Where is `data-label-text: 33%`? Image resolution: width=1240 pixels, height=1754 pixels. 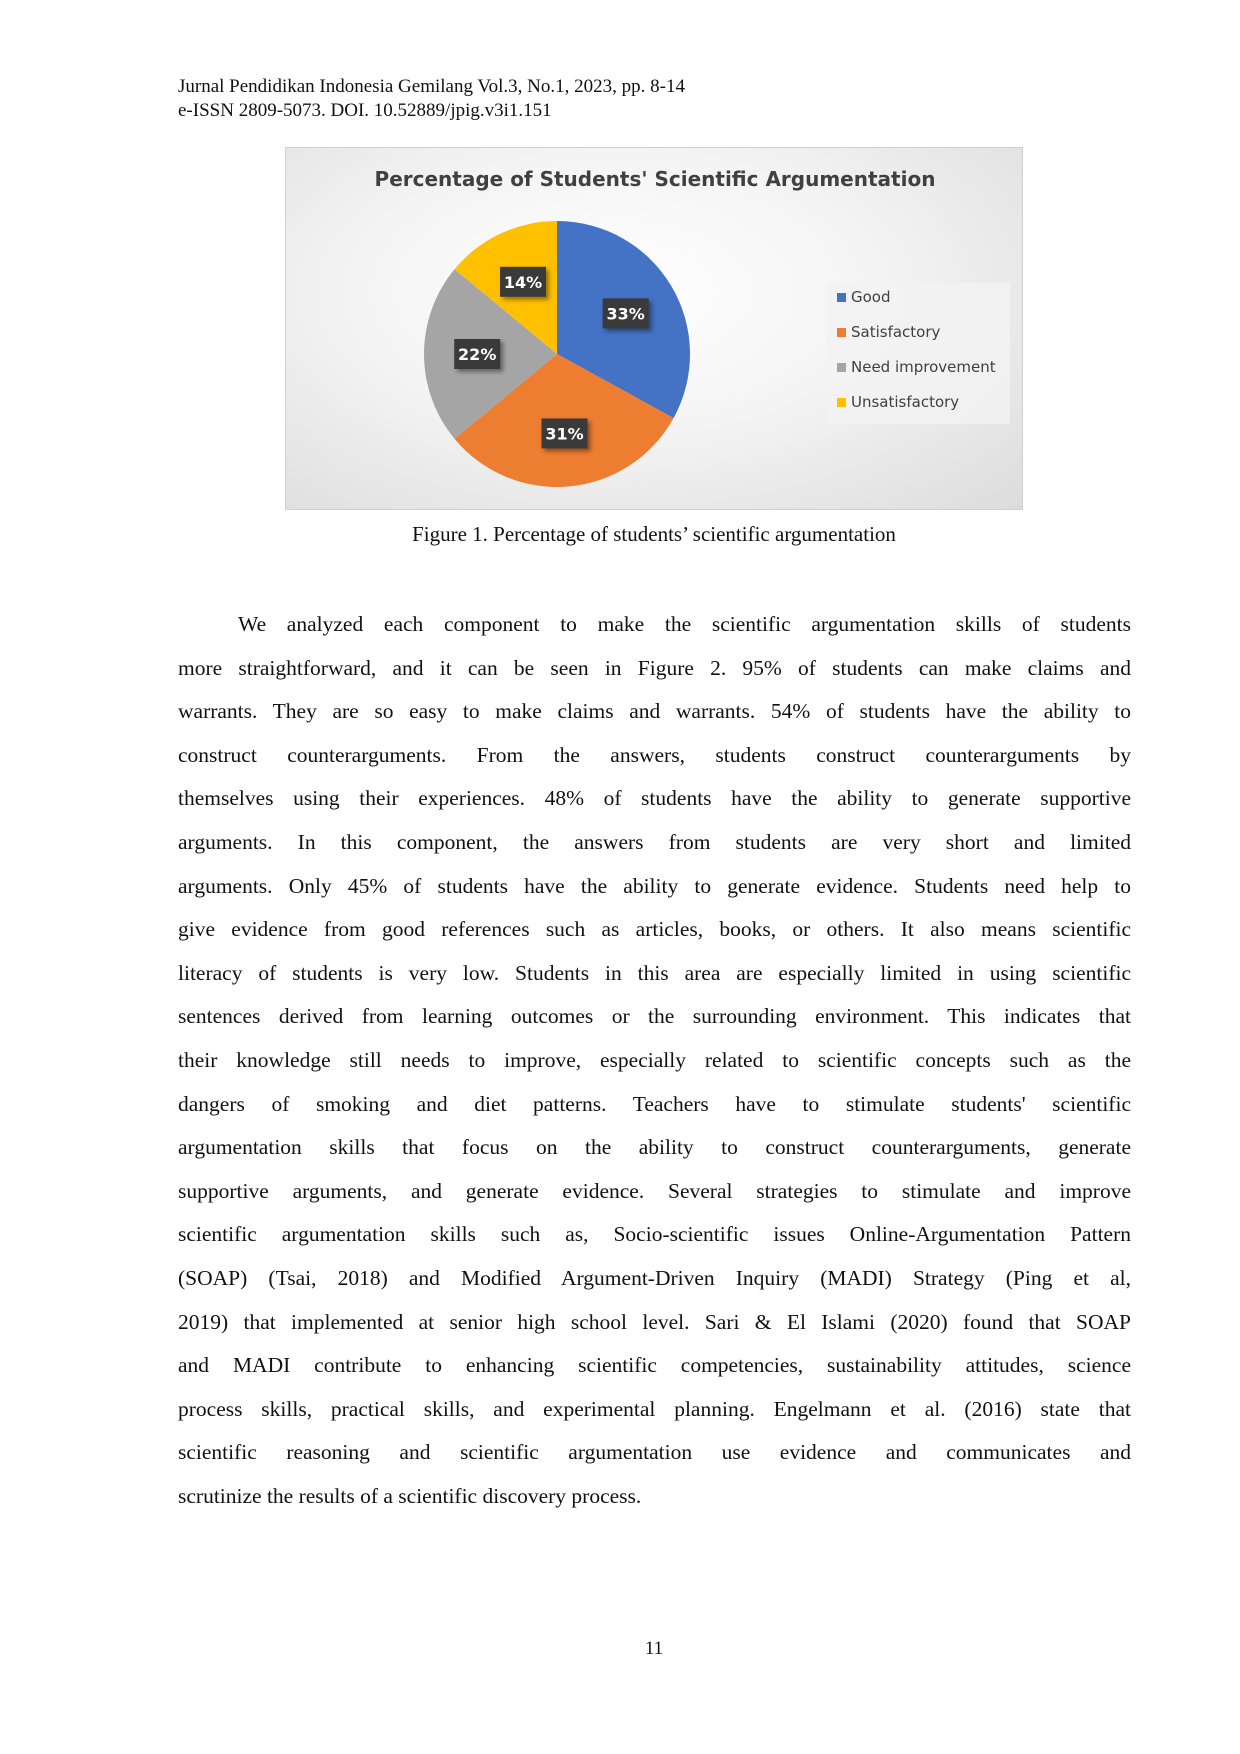 data-label-text: 33% is located at coordinates (626, 313).